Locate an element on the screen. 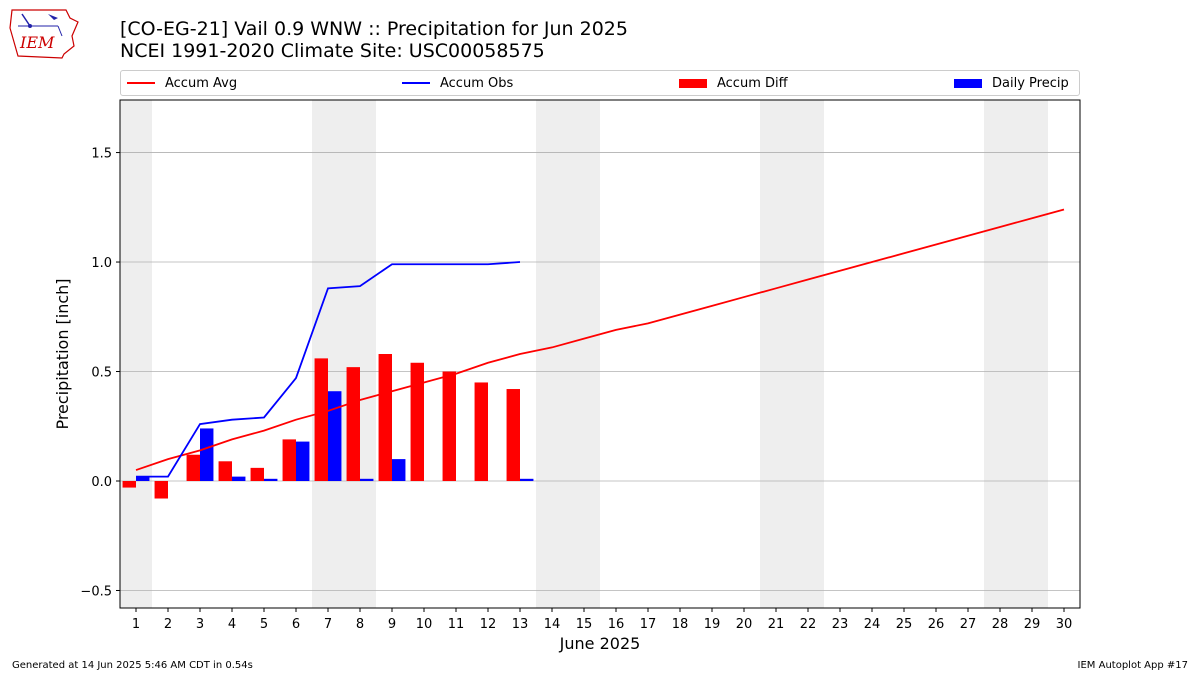 The width and height of the screenshot is (1200, 675). svg-text: IEM is located at coordinates (37, 42).